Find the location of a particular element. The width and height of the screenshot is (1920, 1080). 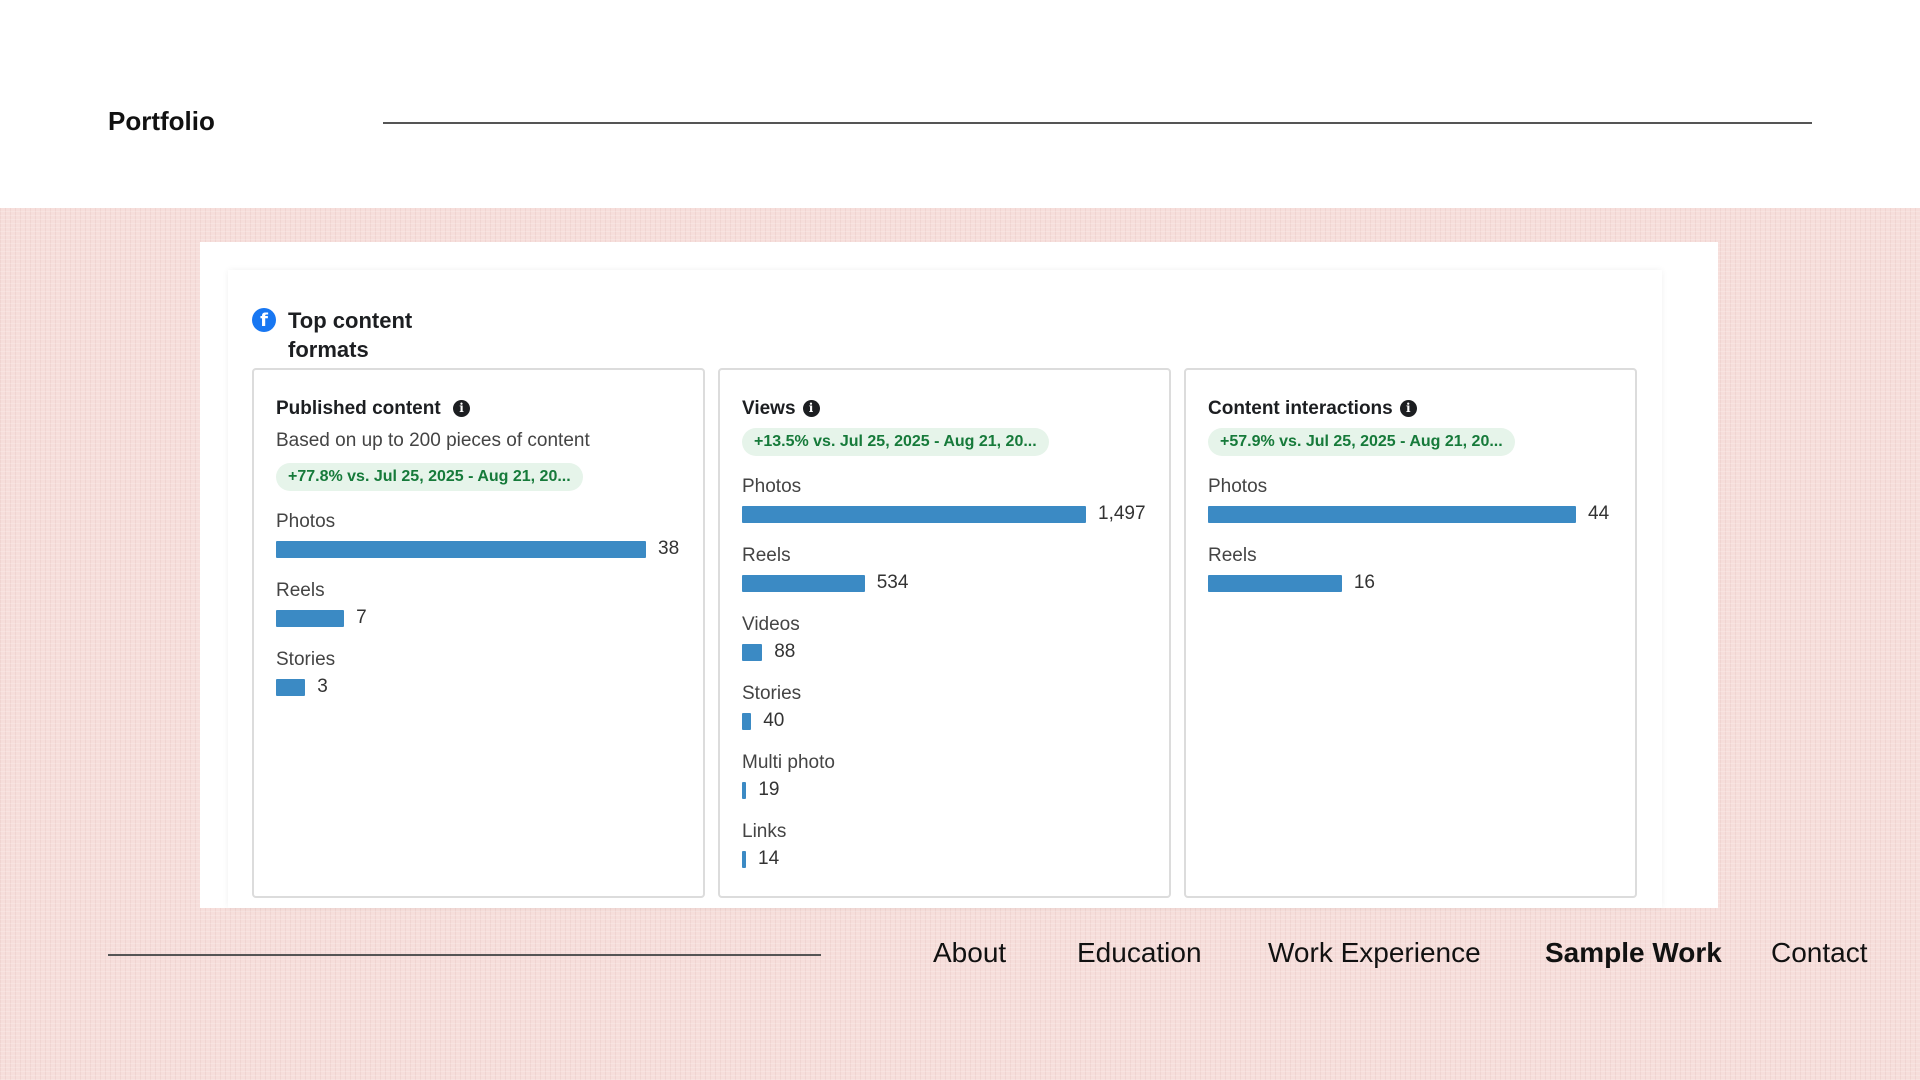

bar-row-photos: Photos 44 is located at coordinates (1408, 509).